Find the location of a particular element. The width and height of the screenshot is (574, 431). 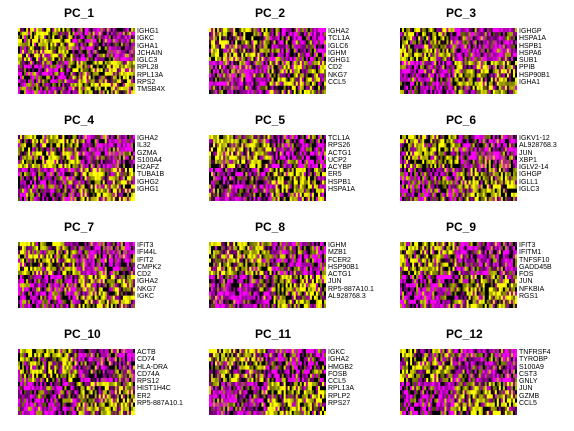

gene-label: RPL13A is located at coordinates (150, 75).